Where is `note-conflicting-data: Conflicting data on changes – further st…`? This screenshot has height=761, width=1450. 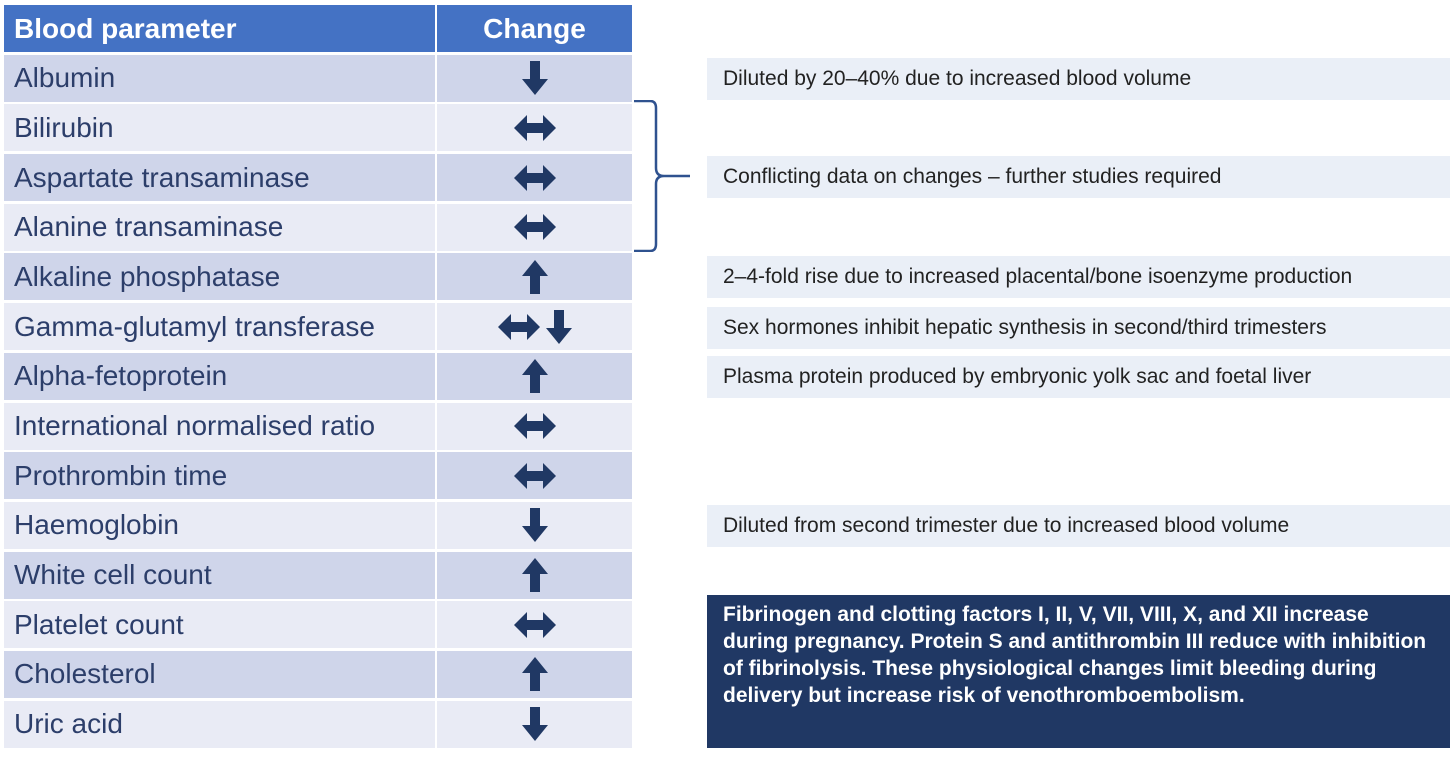
note-conflicting-data: Conflicting data on changes – further st… is located at coordinates (1078, 177).